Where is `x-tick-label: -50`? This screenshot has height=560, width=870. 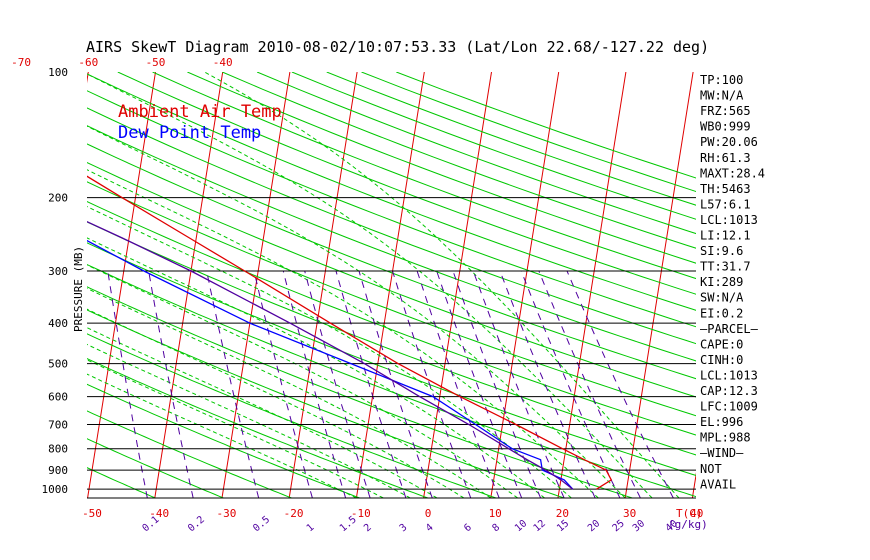 x-tick-label: -50 is located at coordinates (92, 513).